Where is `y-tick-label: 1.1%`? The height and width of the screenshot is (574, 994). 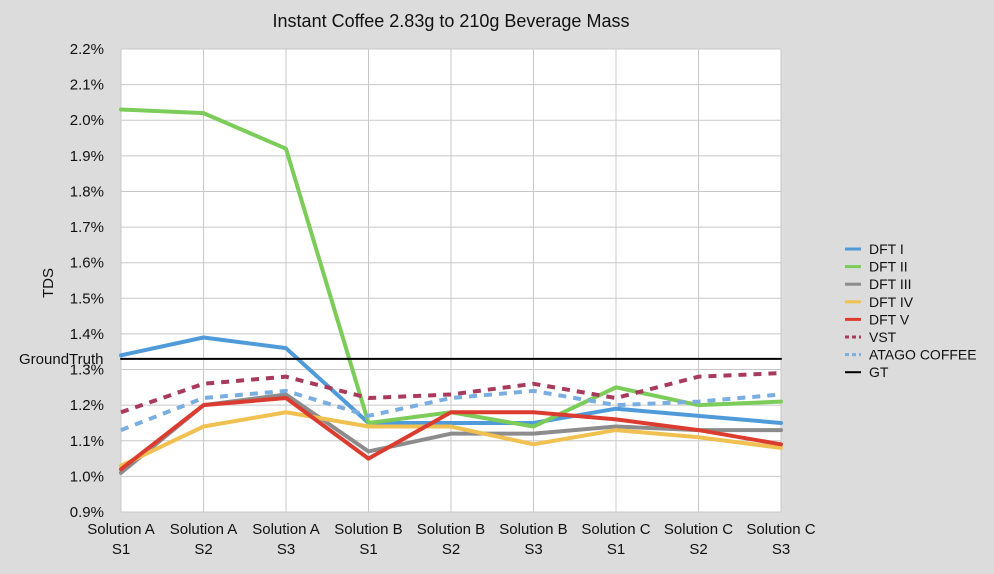
y-tick-label: 1.1% is located at coordinates (87, 441).